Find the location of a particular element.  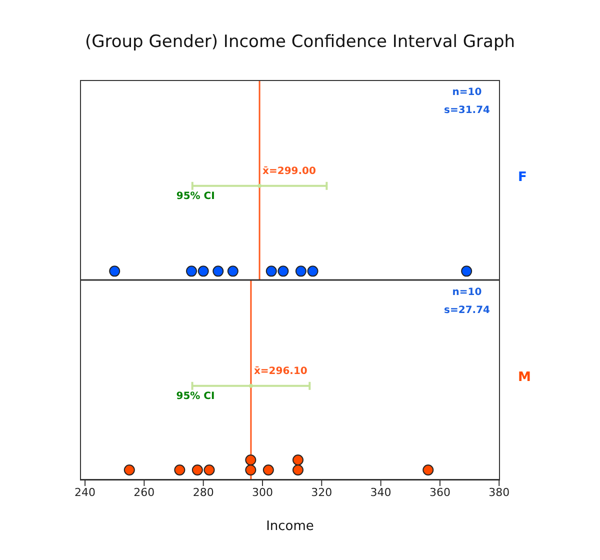

x-tick-label: 280 is located at coordinates (203, 492).